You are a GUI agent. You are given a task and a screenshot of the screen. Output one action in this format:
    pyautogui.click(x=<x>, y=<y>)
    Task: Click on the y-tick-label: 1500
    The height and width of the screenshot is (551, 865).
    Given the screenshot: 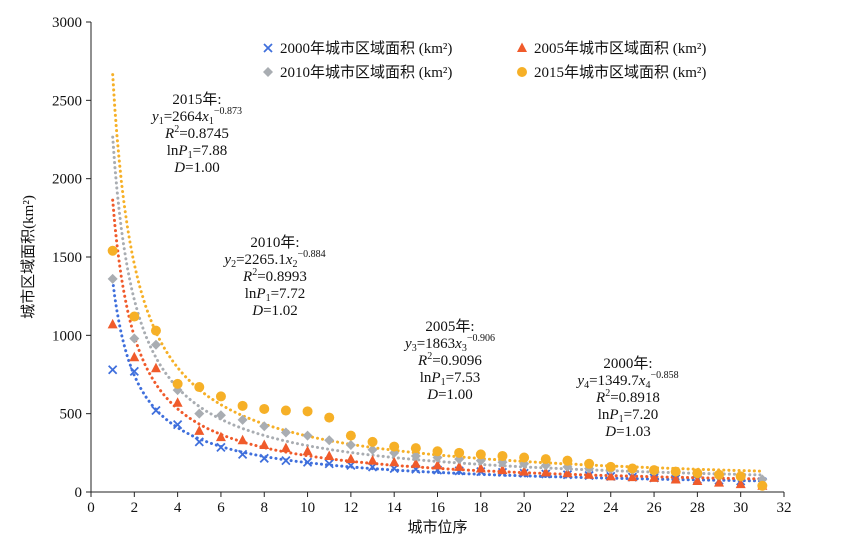 What is the action you would take?
    pyautogui.click(x=67, y=258)
    